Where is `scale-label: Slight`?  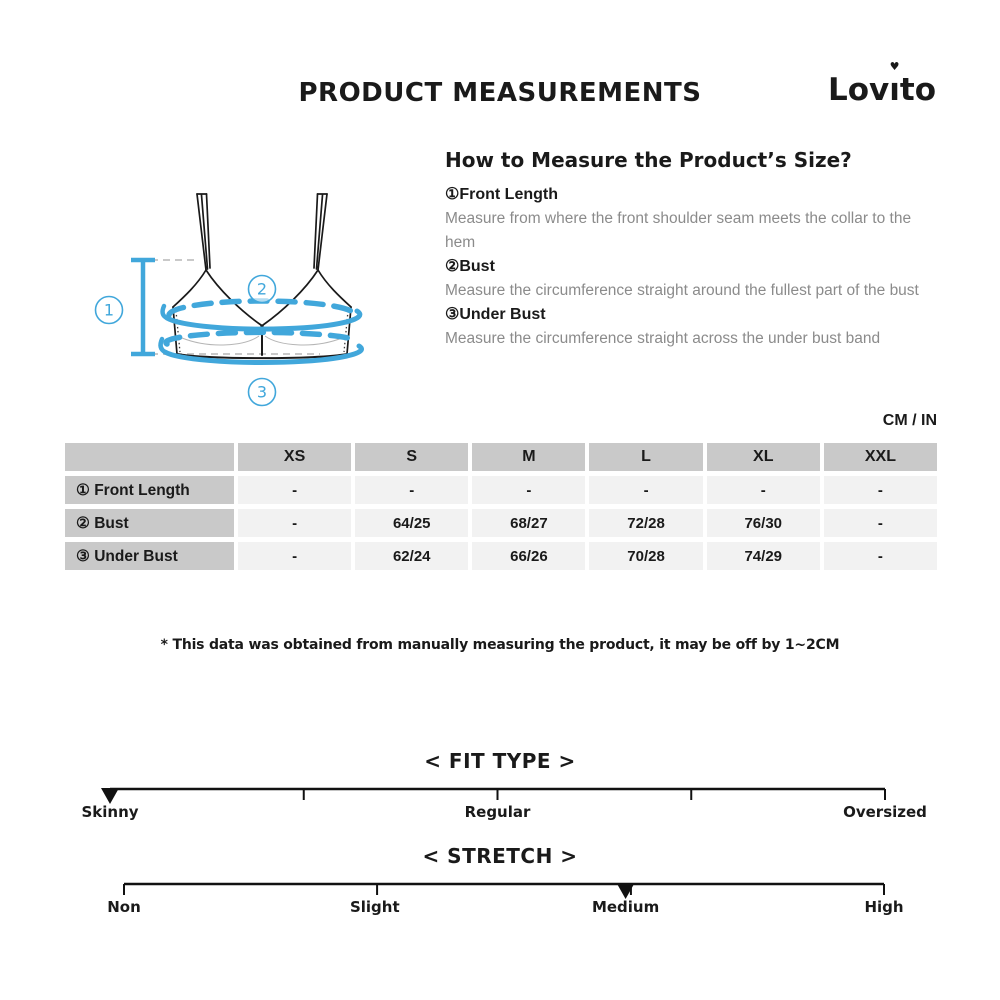
scale-label: Slight is located at coordinates (374, 907).